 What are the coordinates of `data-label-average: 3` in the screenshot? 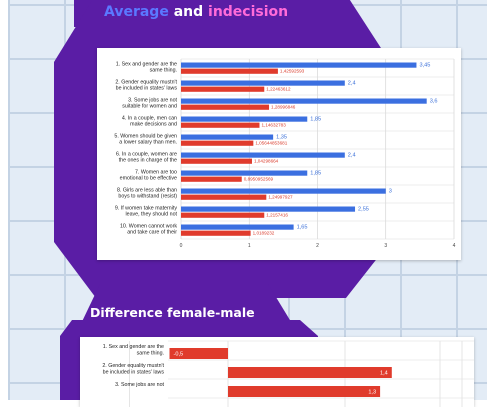 It's located at (390, 192).